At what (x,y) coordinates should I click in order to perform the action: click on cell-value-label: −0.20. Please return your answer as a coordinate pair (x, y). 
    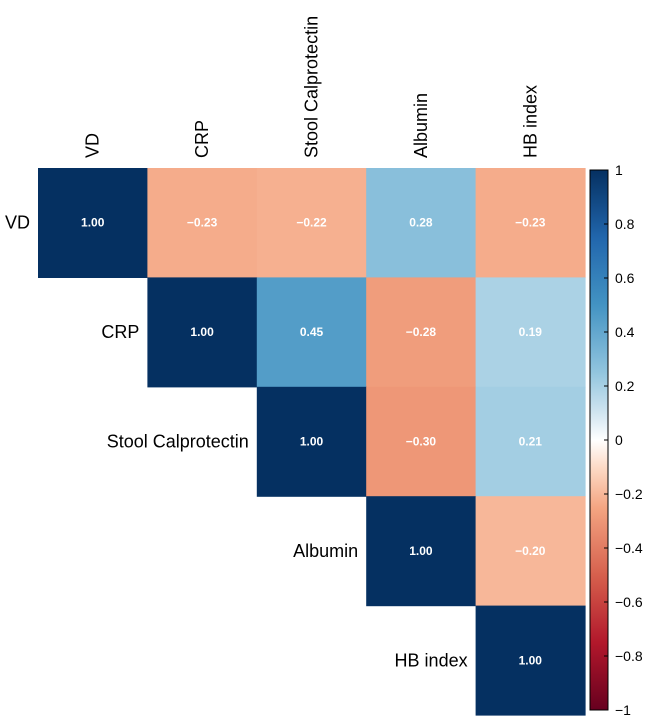
    Looking at the image, I should click on (530, 551).